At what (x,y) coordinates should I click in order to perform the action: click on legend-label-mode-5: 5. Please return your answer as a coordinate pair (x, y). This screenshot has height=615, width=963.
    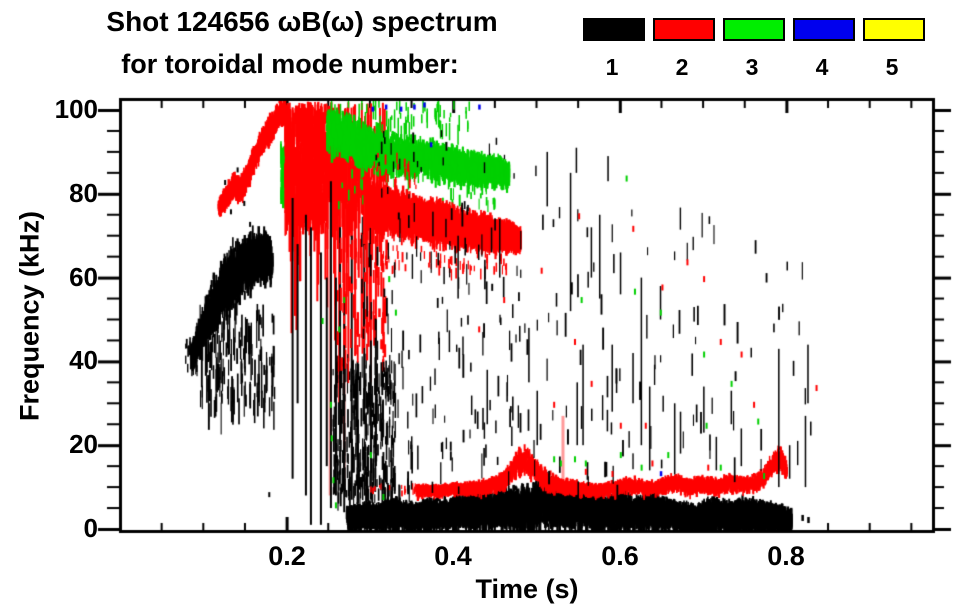
    Looking at the image, I should click on (892, 67).